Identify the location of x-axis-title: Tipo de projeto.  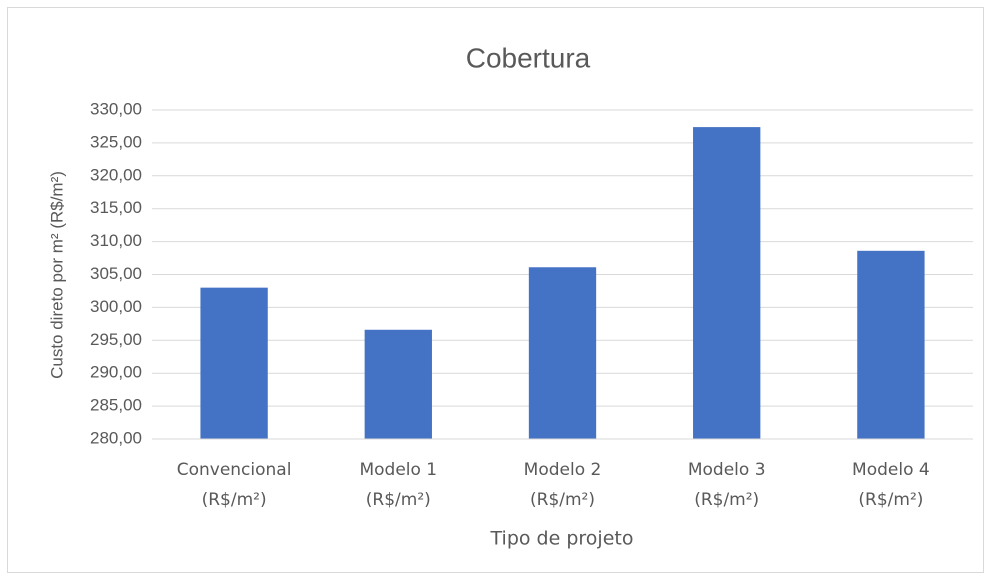
(562, 539).